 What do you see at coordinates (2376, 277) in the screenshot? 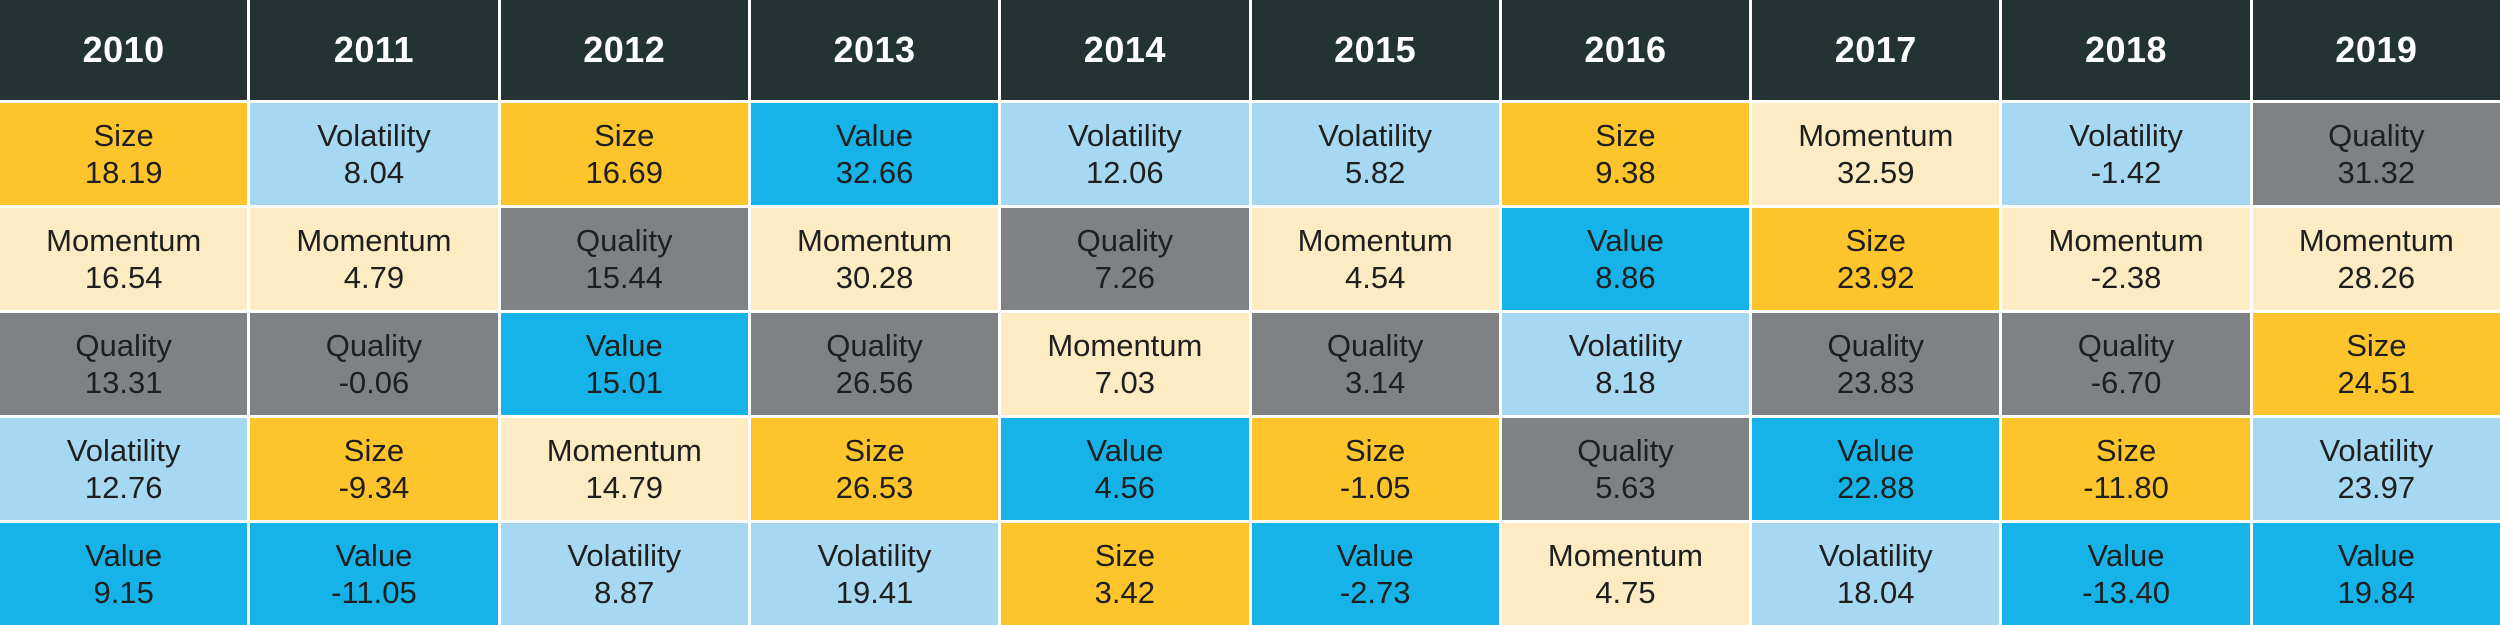
I see `factor-return-value: 28.26` at bounding box center [2376, 277].